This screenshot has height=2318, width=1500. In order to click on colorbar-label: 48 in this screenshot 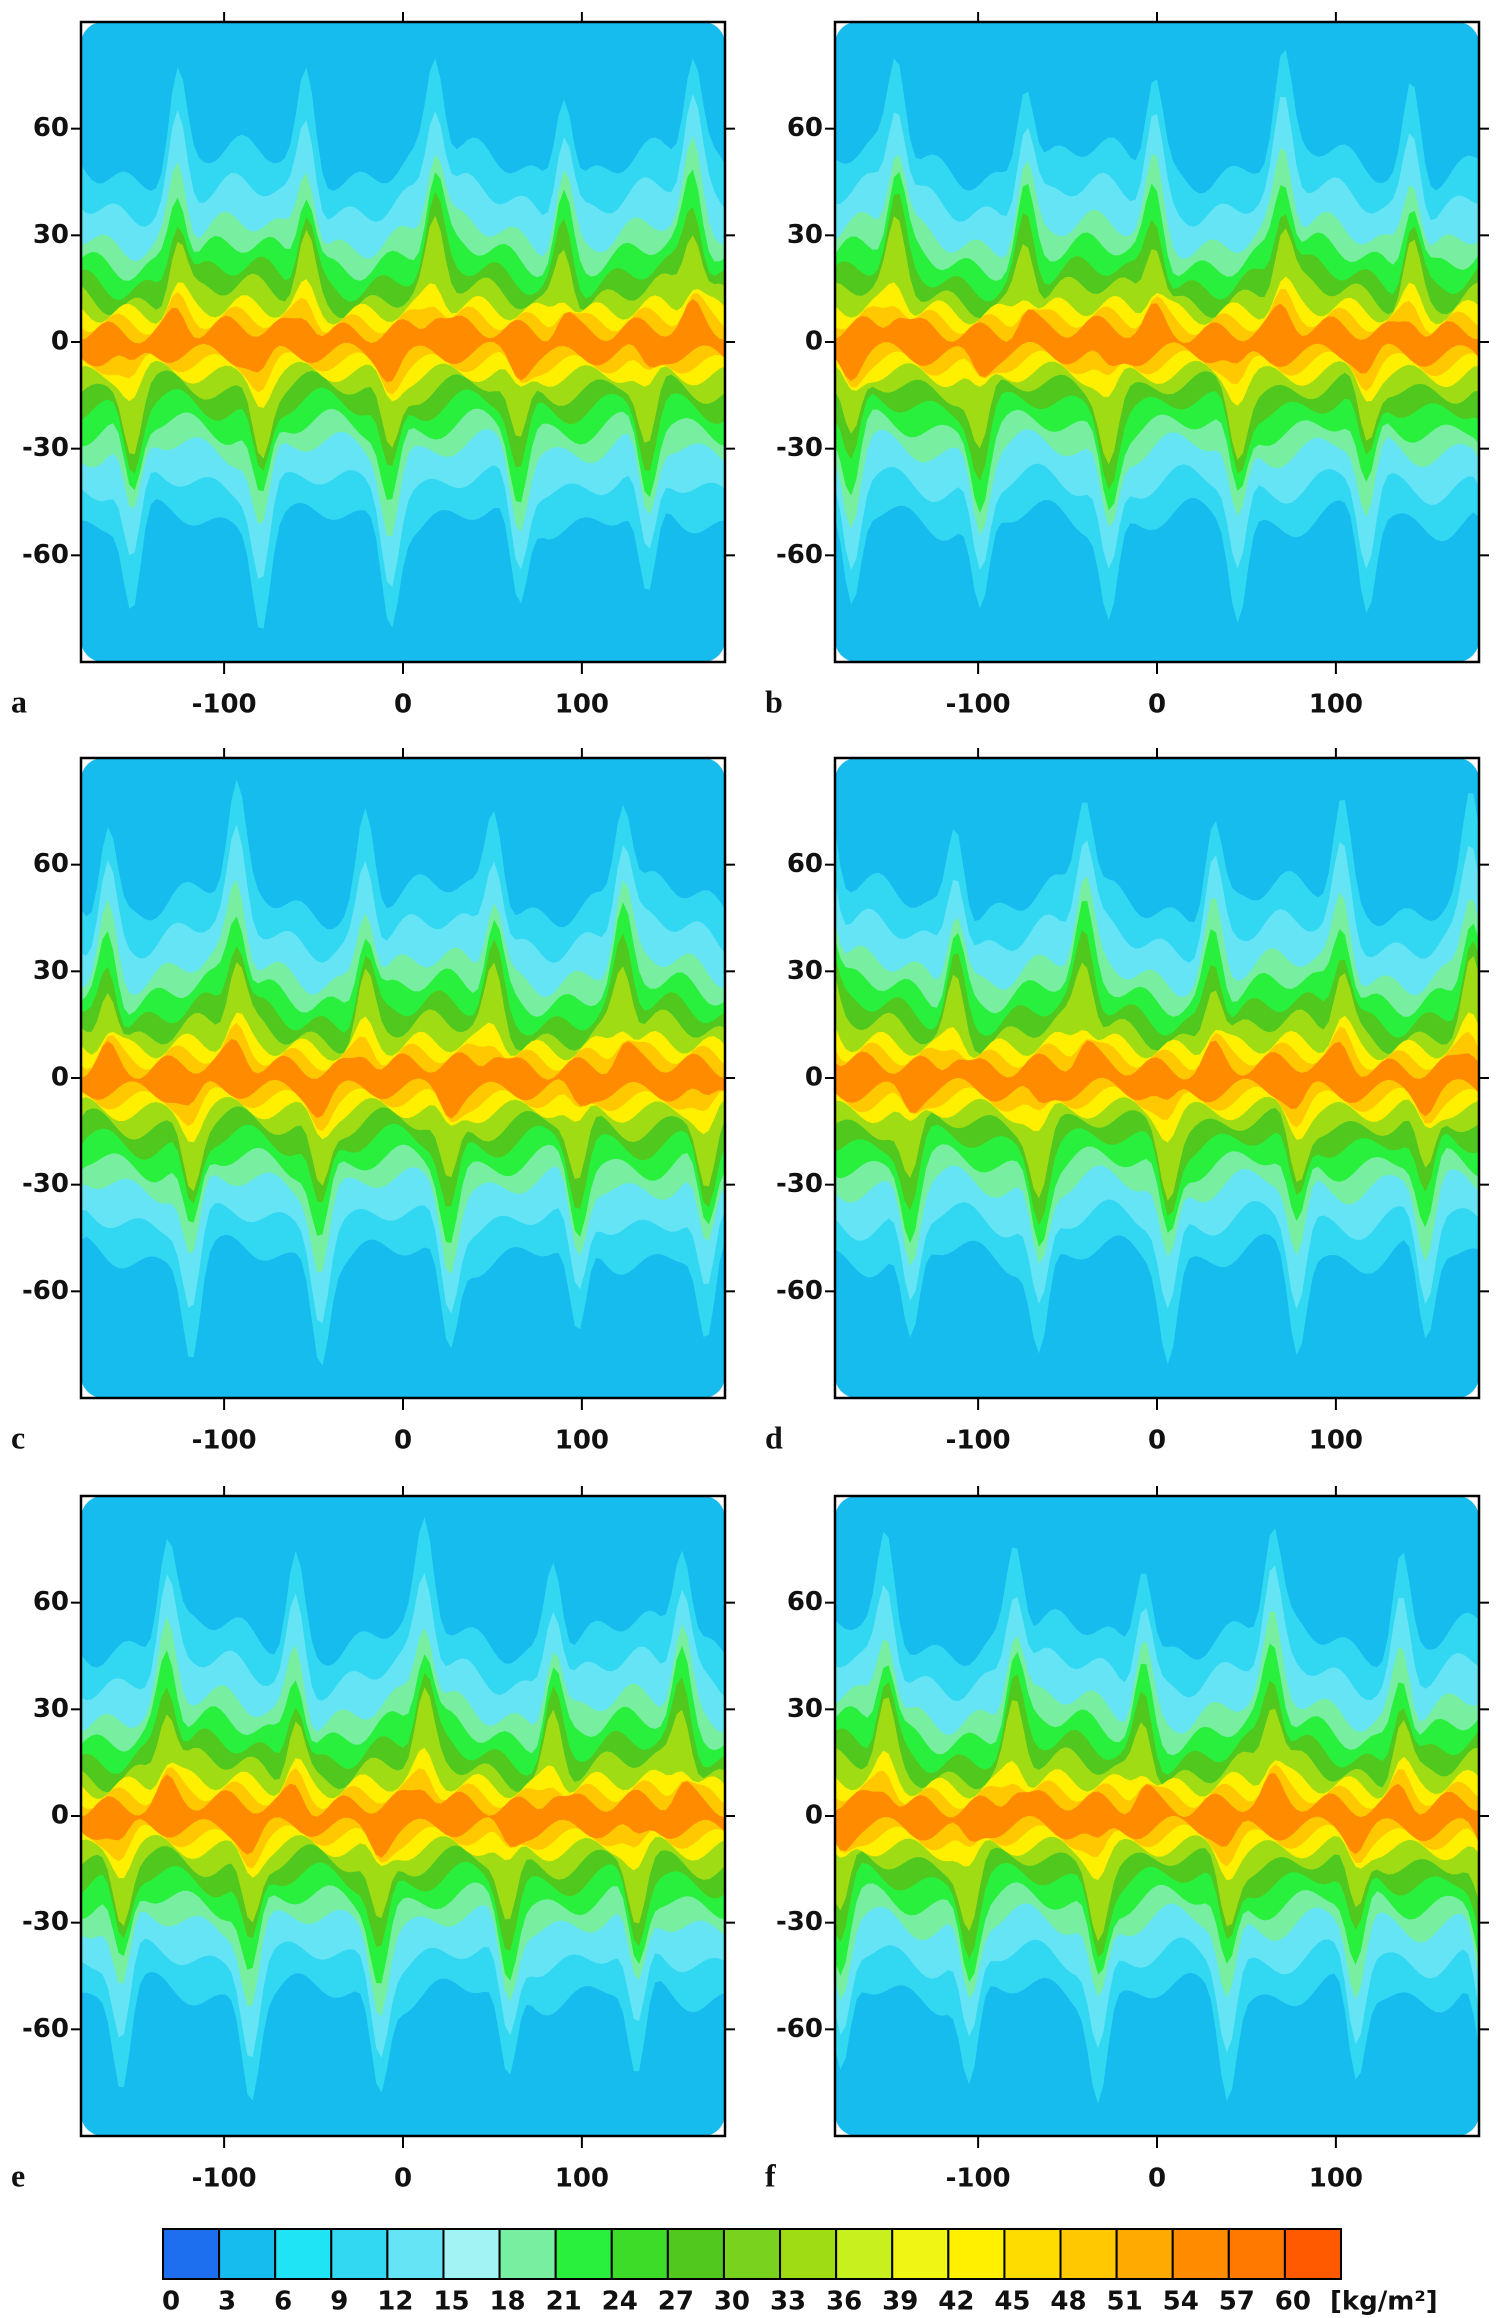, I will do `click(1068, 2302)`.